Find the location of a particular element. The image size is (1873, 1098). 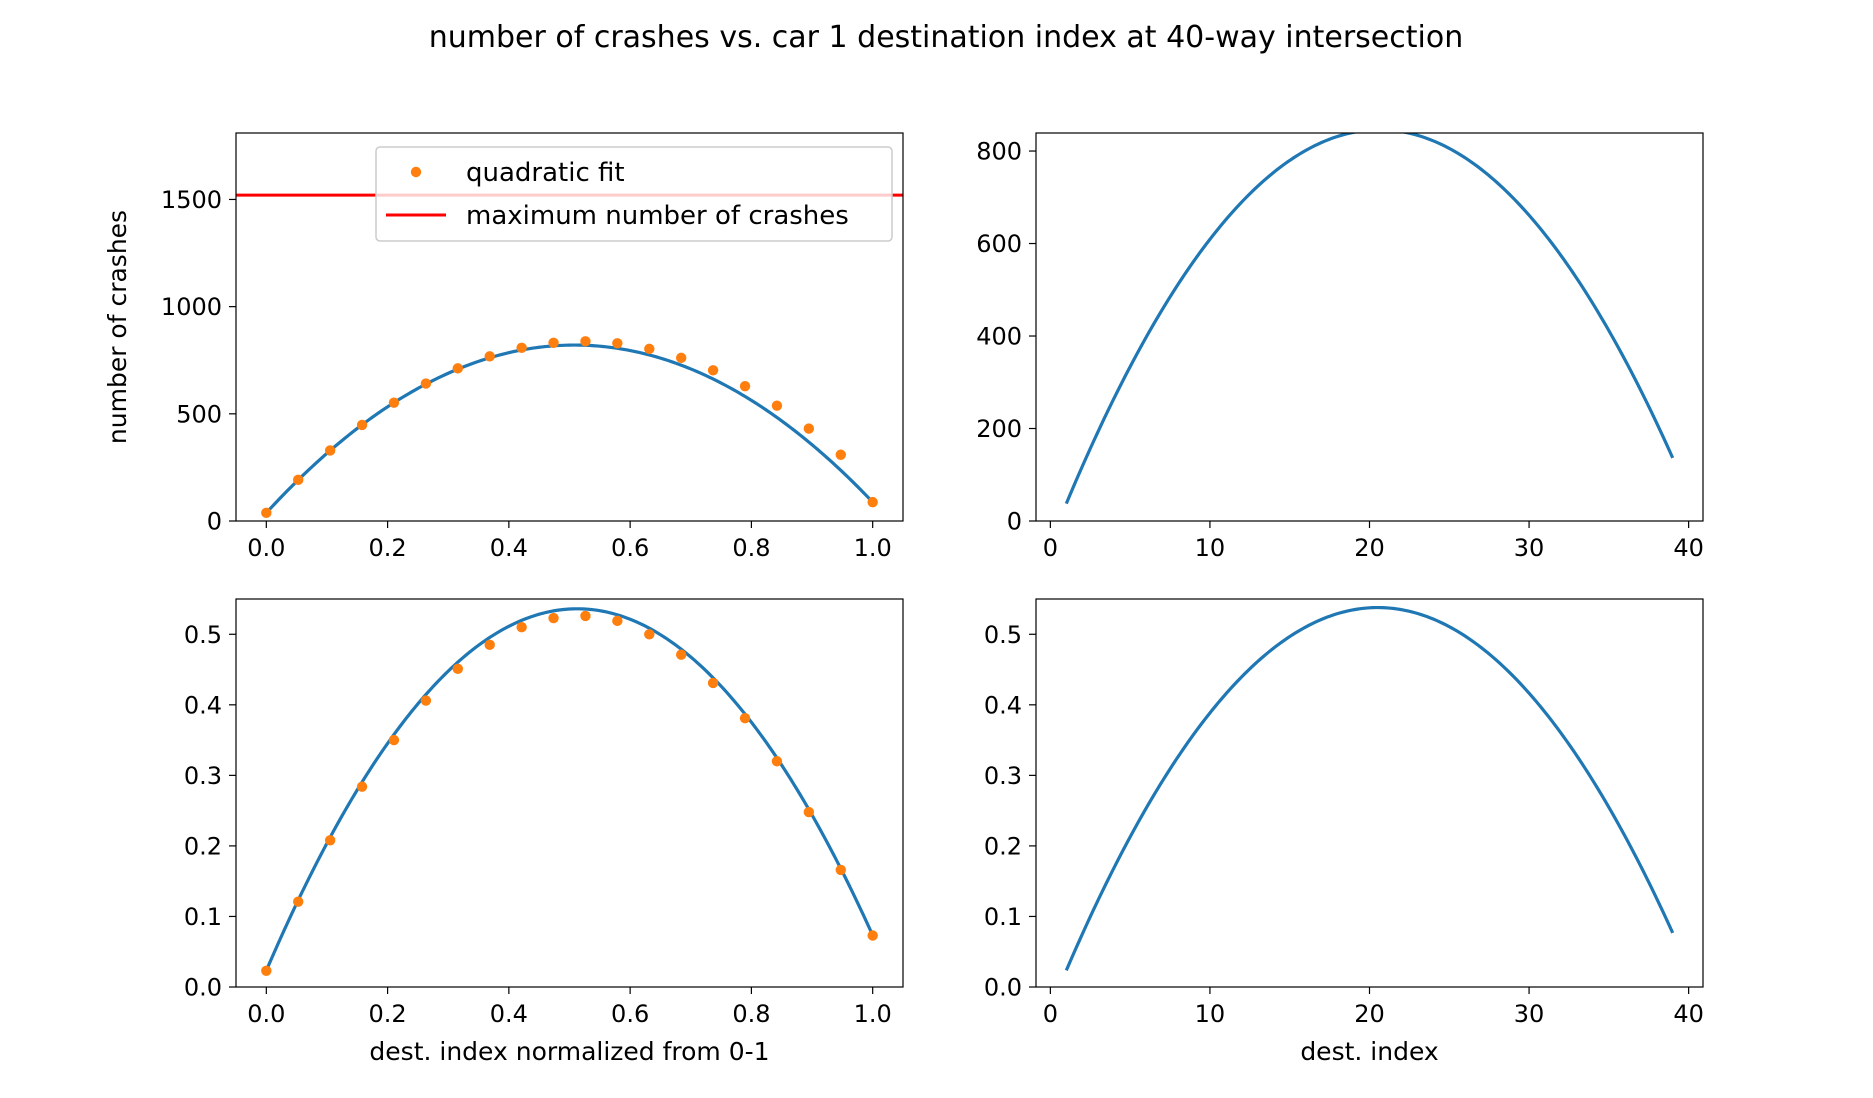

x-axis-label: dest. index is located at coordinates (1369, 1051).